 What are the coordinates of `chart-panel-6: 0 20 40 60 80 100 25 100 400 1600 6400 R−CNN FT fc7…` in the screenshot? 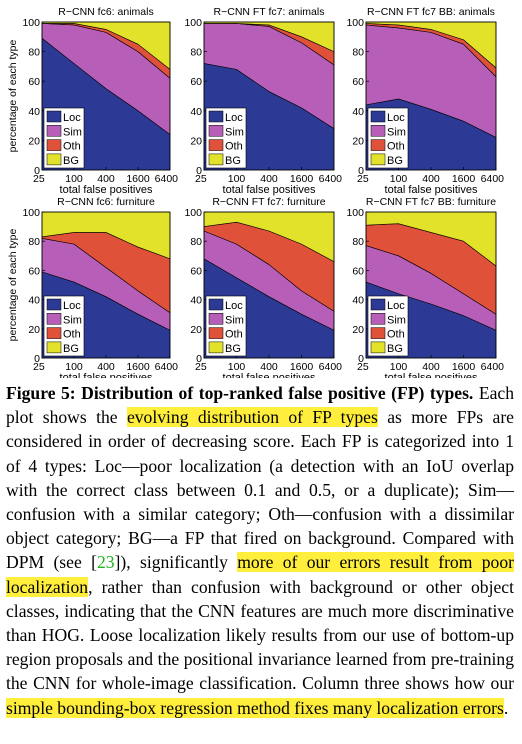 It's located at (425, 287).